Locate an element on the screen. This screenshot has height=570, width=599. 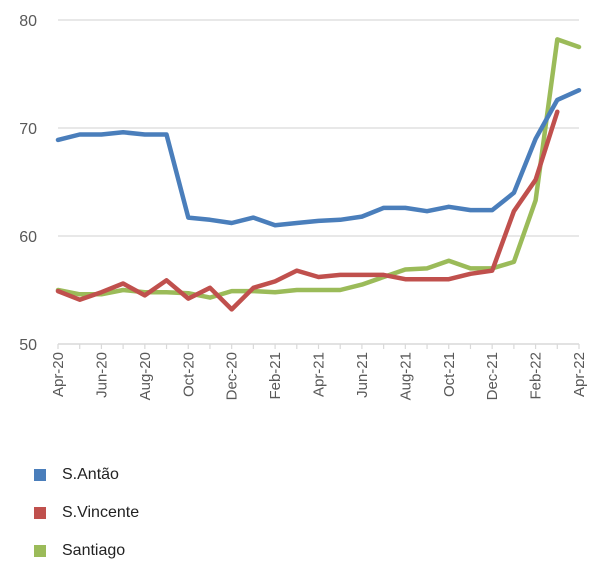
legend-label-s-vincente: S.Vincente is located at coordinates (101, 512).